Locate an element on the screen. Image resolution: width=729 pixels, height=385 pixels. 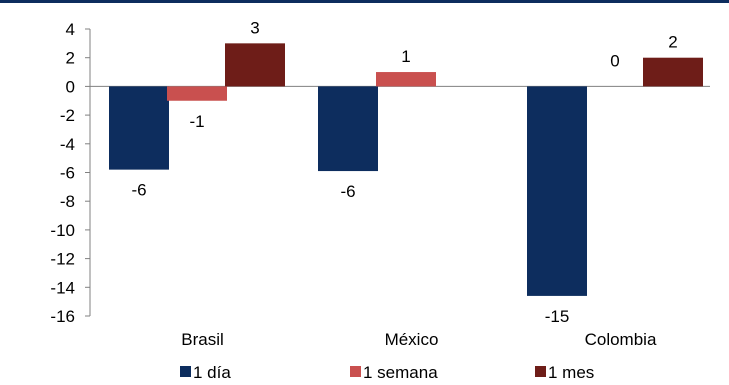
y-tick-label: 2 is located at coordinates (70, 58).